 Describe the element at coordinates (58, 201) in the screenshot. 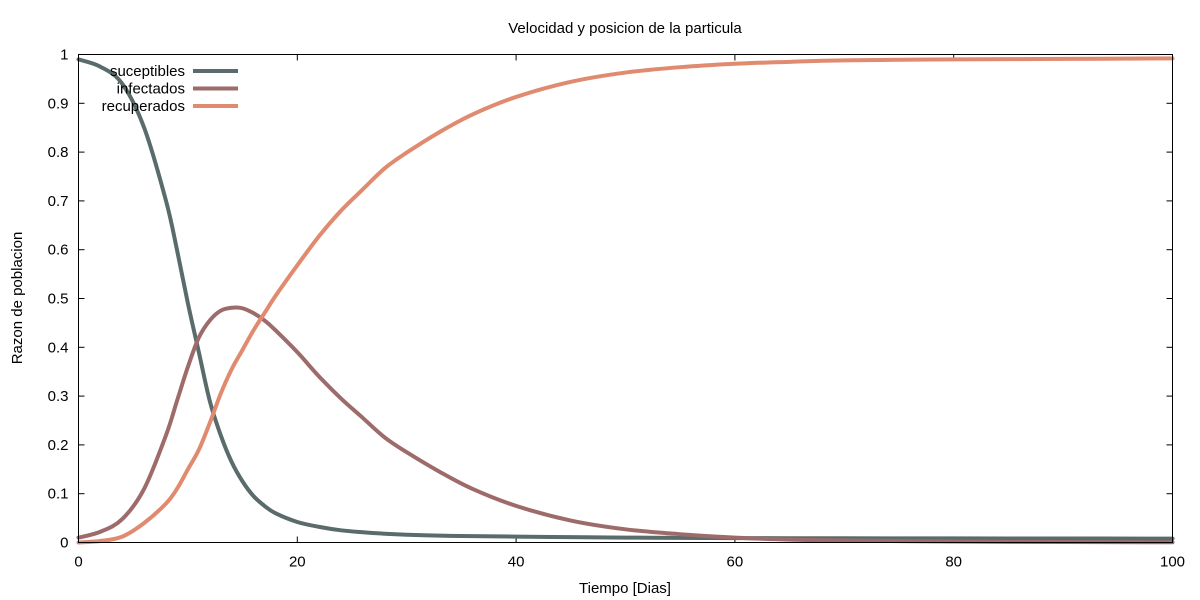

I see `y-tick-label: 0.7` at that location.